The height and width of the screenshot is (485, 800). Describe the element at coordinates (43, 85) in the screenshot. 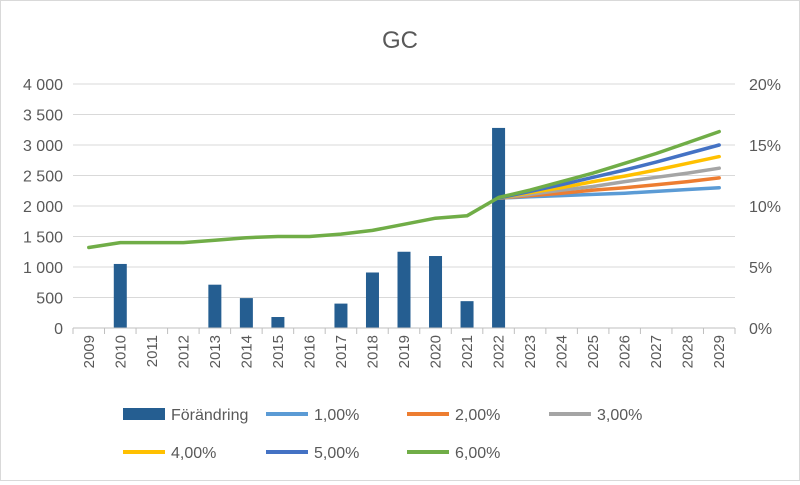

I see `y-left-tick-label: 4 000` at that location.